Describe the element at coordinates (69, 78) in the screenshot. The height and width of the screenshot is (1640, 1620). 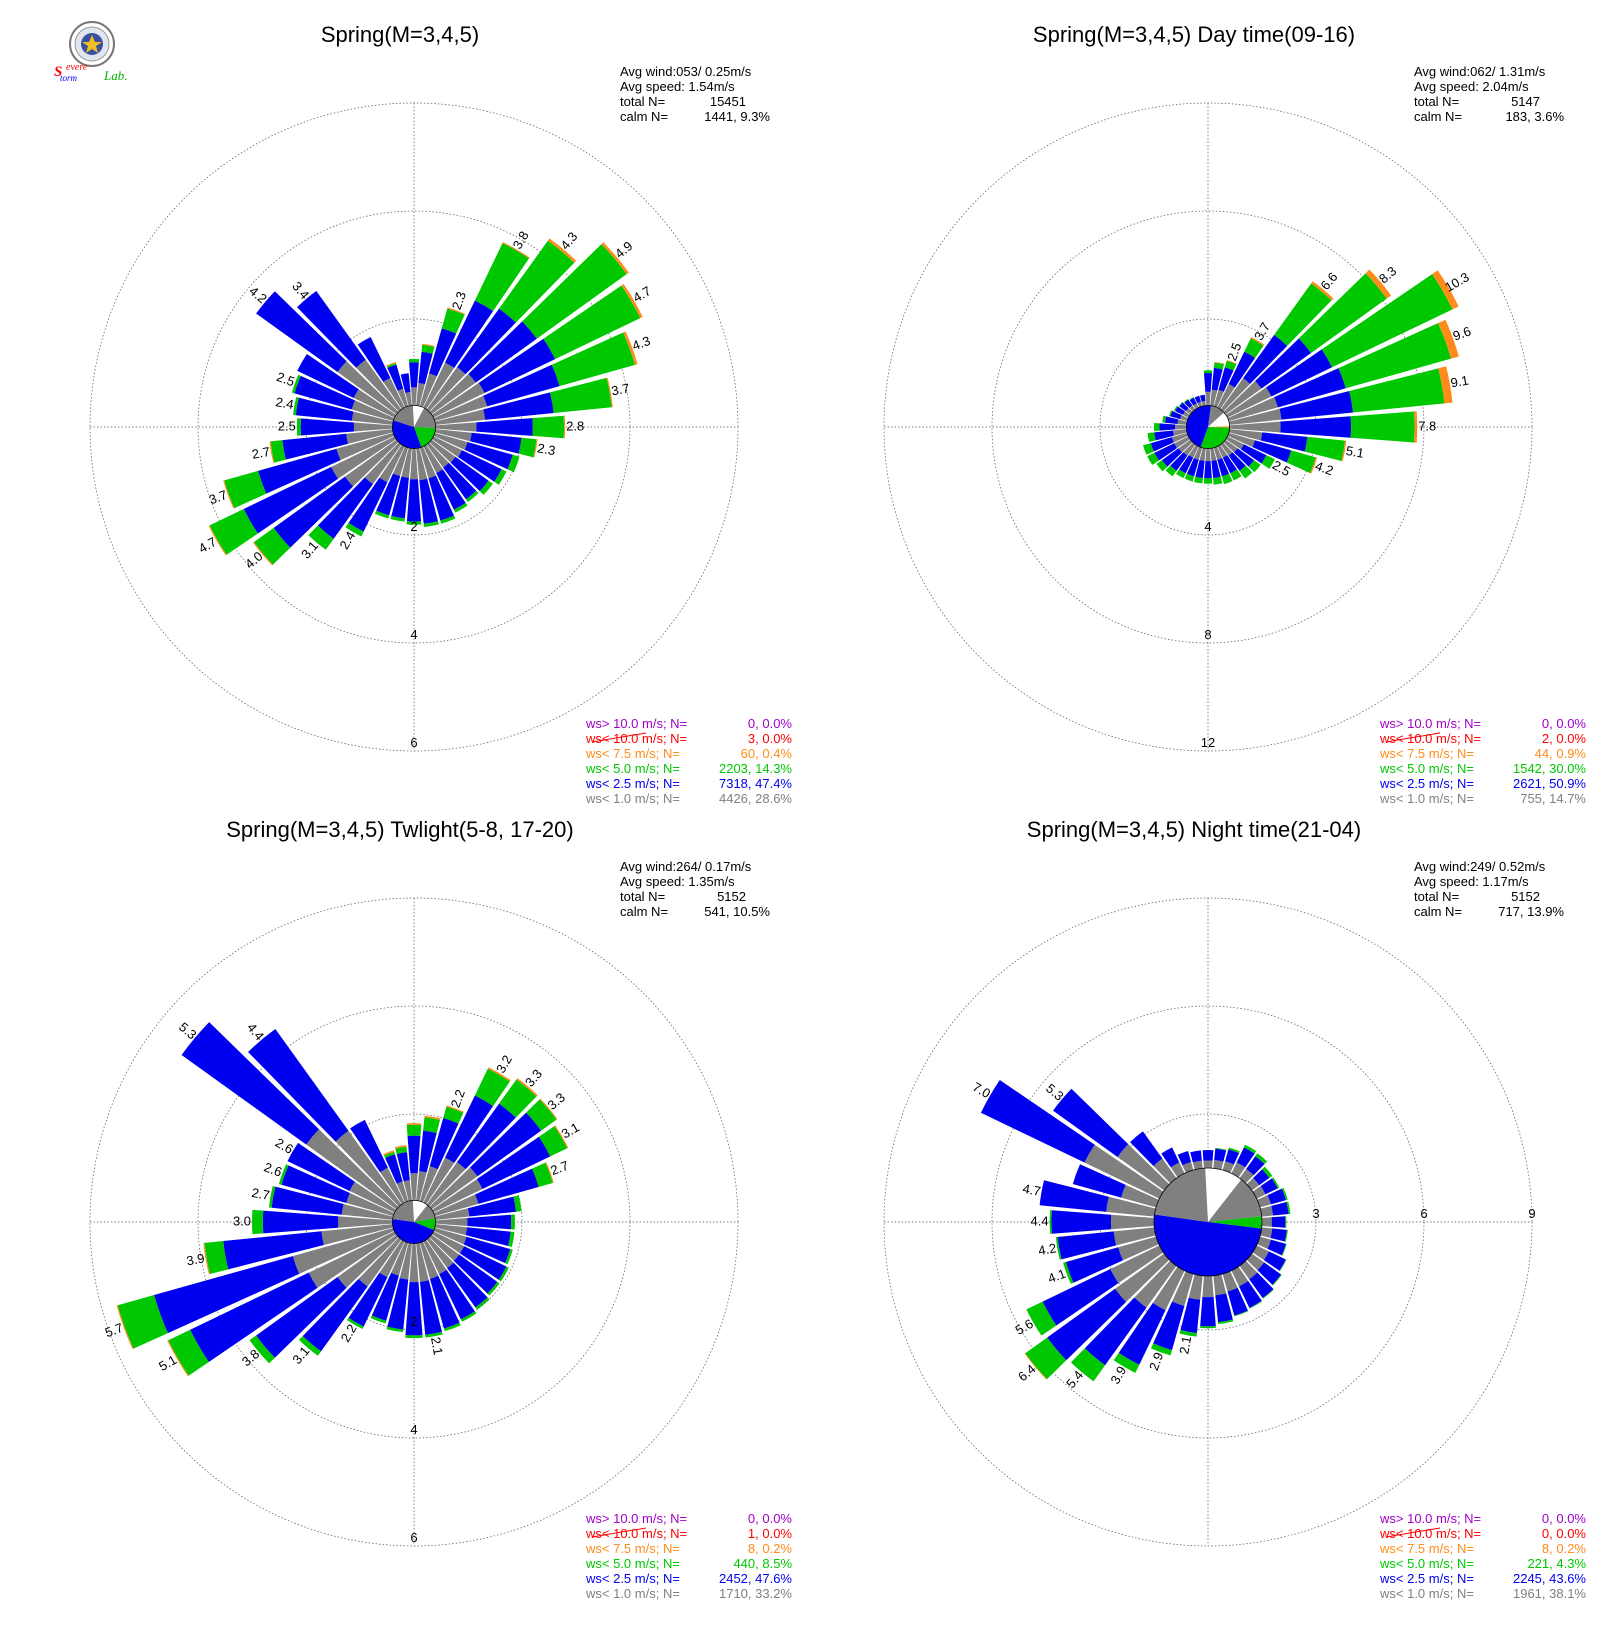
I see `svg-text: torm` at that location.